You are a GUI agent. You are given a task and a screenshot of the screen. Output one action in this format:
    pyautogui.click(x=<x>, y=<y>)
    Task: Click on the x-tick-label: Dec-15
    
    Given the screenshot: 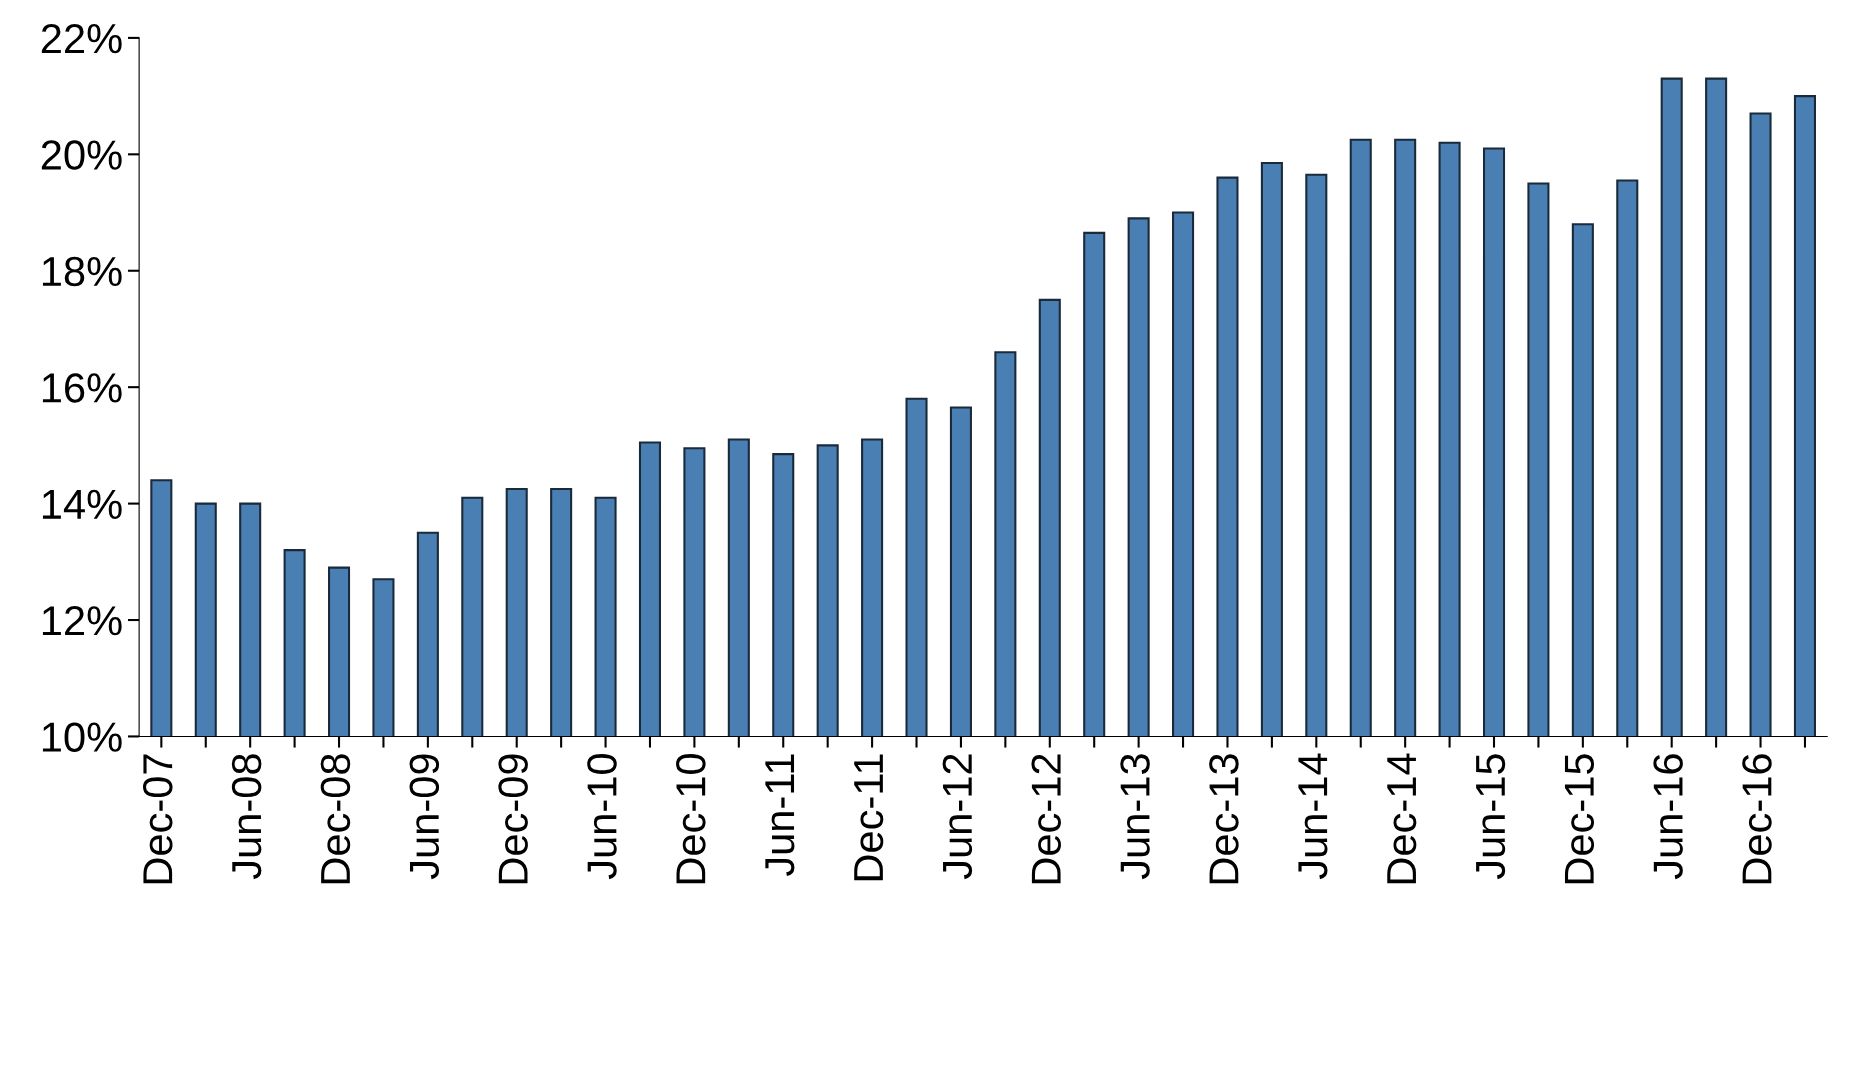 What is the action you would take?
    pyautogui.click(x=1579, y=819)
    